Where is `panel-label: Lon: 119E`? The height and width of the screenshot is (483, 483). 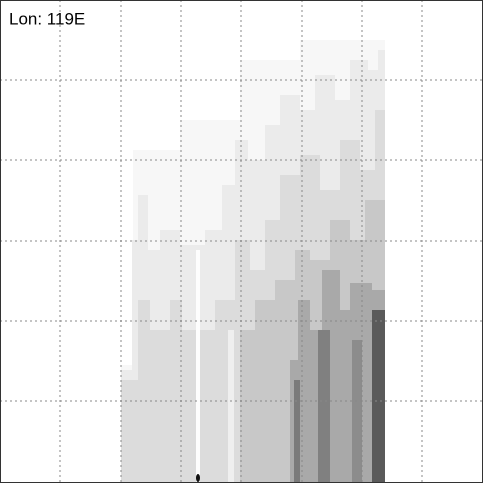 panel-label: Lon: 119E is located at coordinates (47, 18).